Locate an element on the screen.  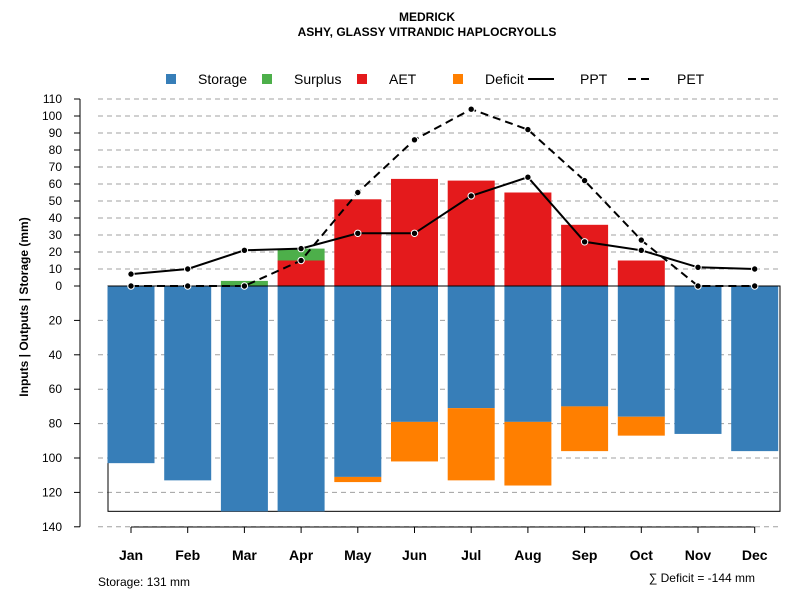
y-tick-label: 30 is located at coordinates (56, 235).